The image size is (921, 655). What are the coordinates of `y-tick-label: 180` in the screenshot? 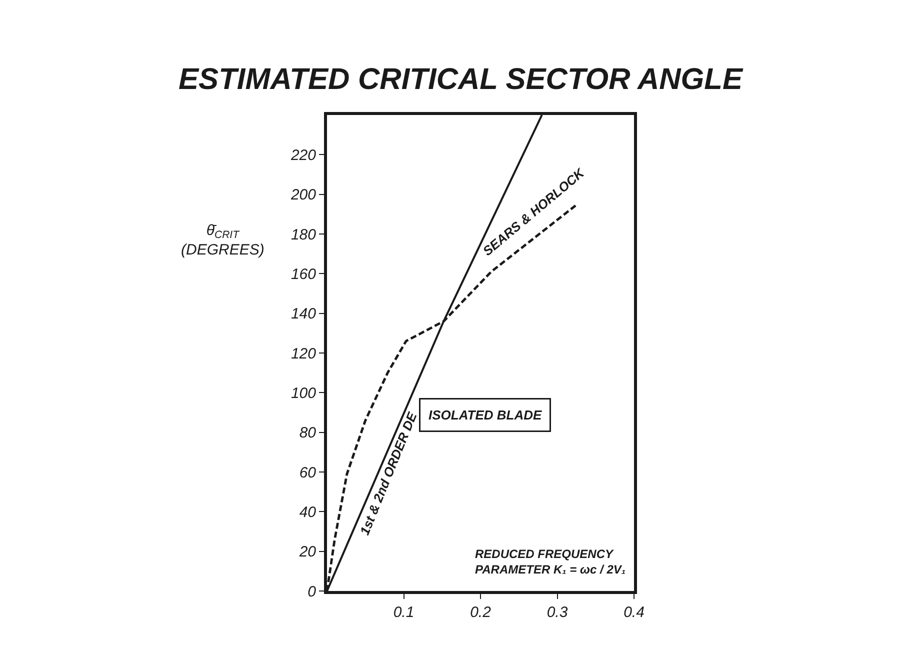 It's located at (303, 235).